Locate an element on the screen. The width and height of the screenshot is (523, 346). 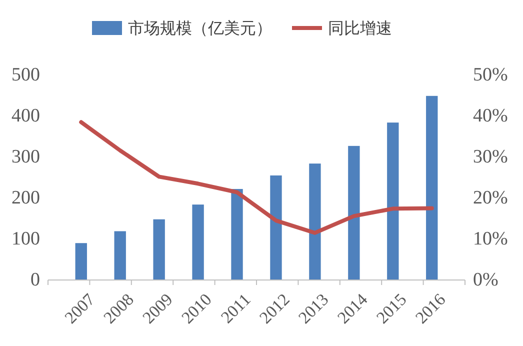
x-tick-label: 2011 is located at coordinates (235, 308).